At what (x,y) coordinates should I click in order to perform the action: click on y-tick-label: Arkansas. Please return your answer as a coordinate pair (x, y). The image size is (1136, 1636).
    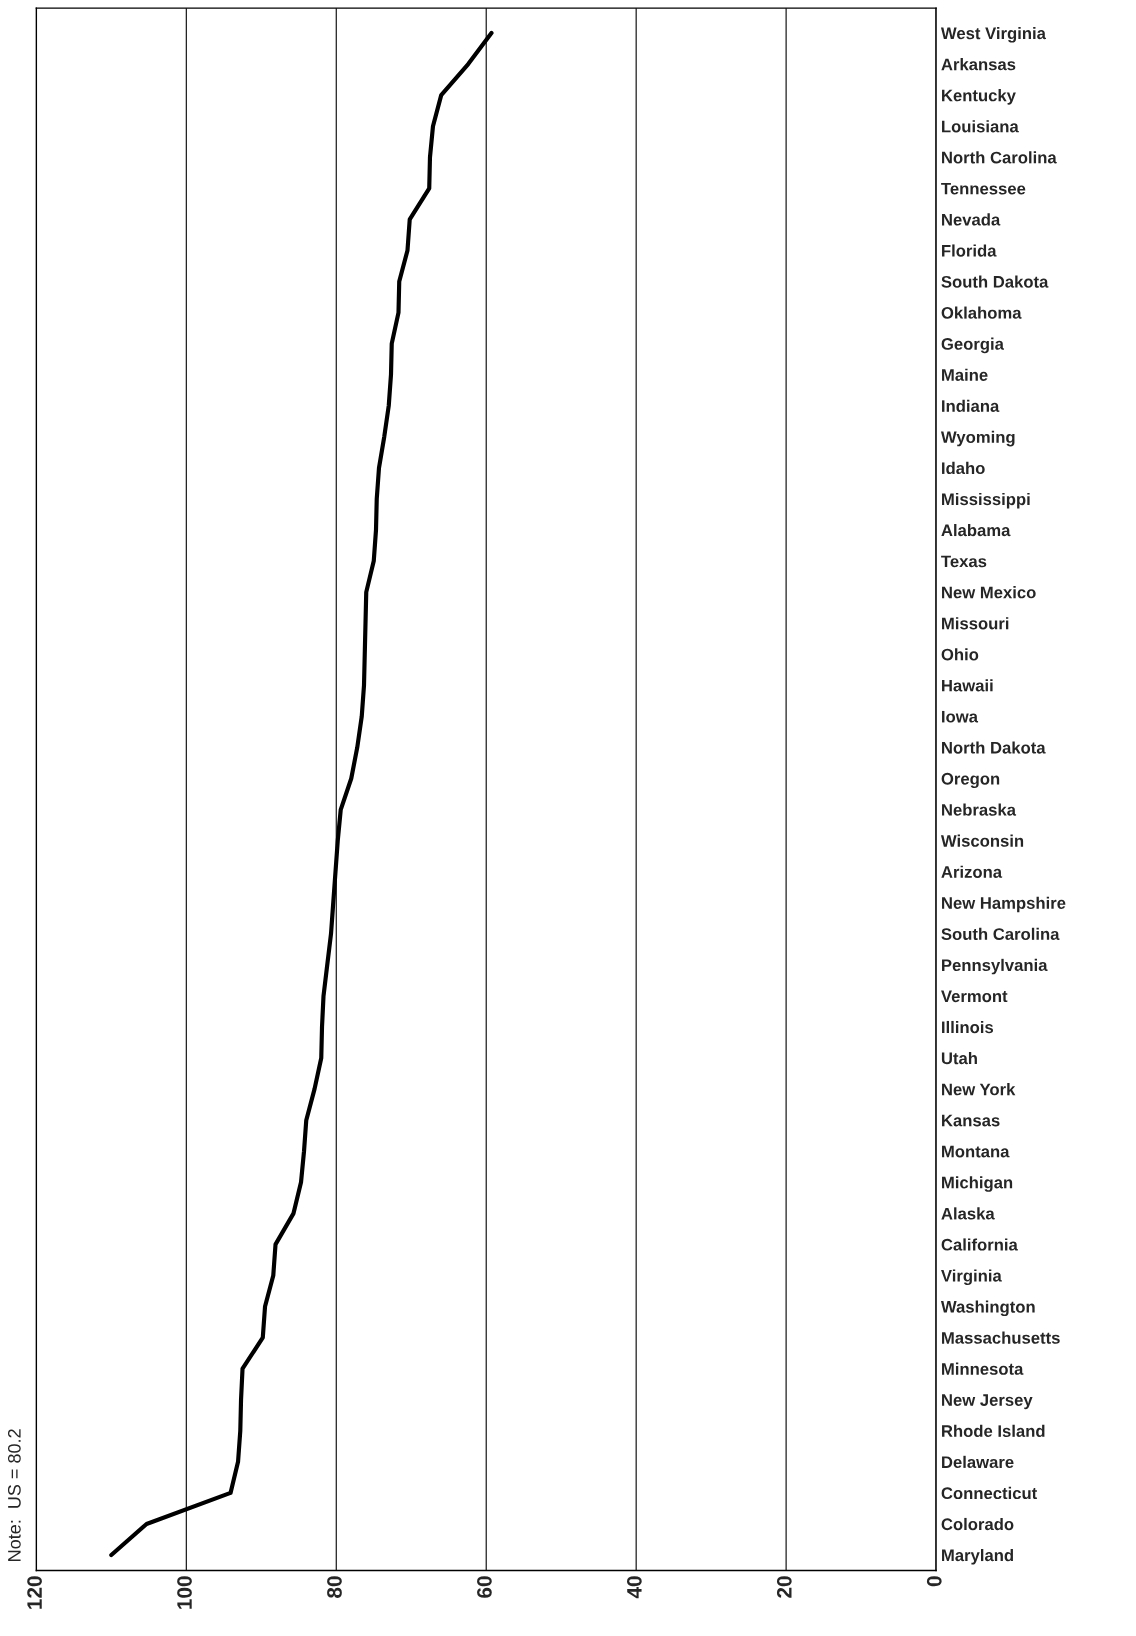
    Looking at the image, I should click on (978, 64).